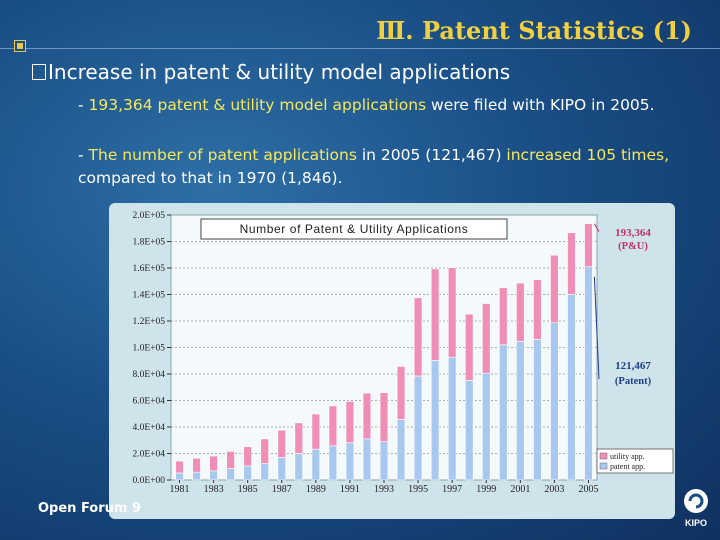 Image resolution: width=720 pixels, height=540 pixels. What do you see at coordinates (83, 155) in the screenshot?
I see `sub2-dash: -` at bounding box center [83, 155].